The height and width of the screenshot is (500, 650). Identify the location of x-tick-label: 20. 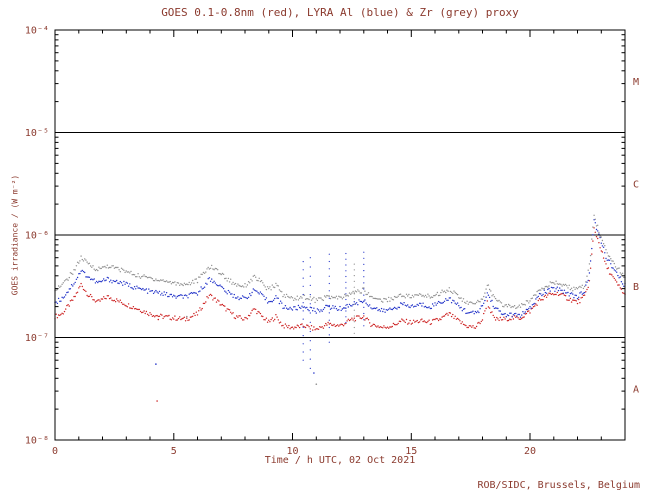
(530, 451).